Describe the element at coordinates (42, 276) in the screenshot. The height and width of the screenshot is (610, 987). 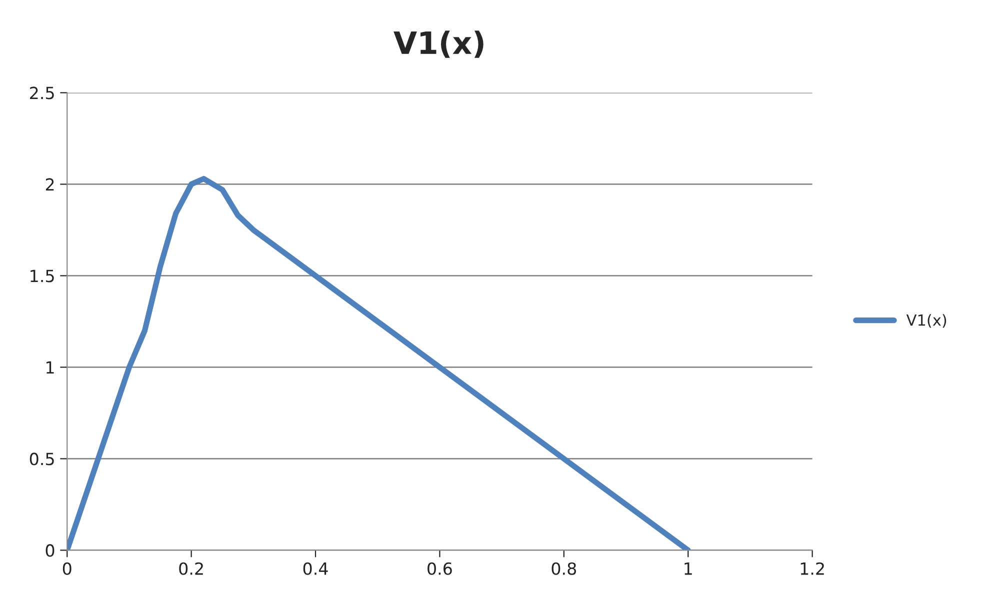
I see `y-tick-label: 1.5` at that location.